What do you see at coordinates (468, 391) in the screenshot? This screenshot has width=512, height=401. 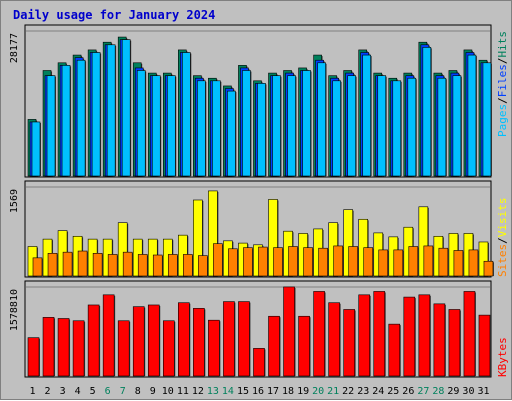 I see `day-label-30: 30` at bounding box center [468, 391].